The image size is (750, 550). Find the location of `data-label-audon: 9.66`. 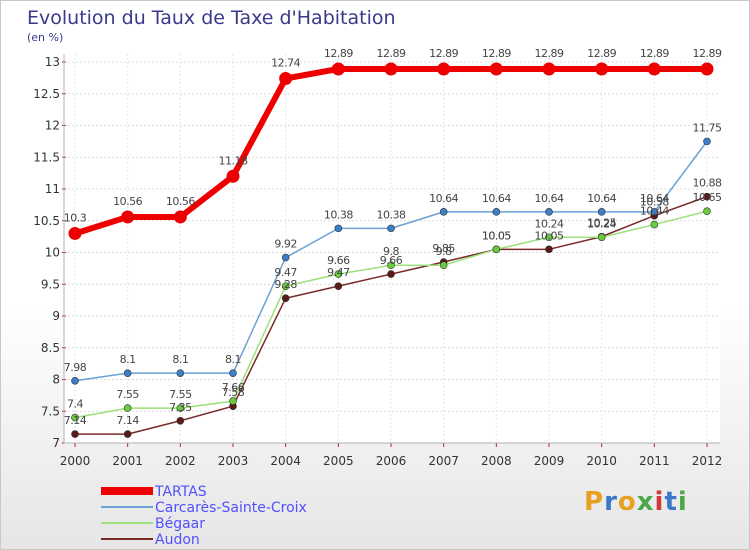

data-label-audon: 9.66 is located at coordinates (391, 260).